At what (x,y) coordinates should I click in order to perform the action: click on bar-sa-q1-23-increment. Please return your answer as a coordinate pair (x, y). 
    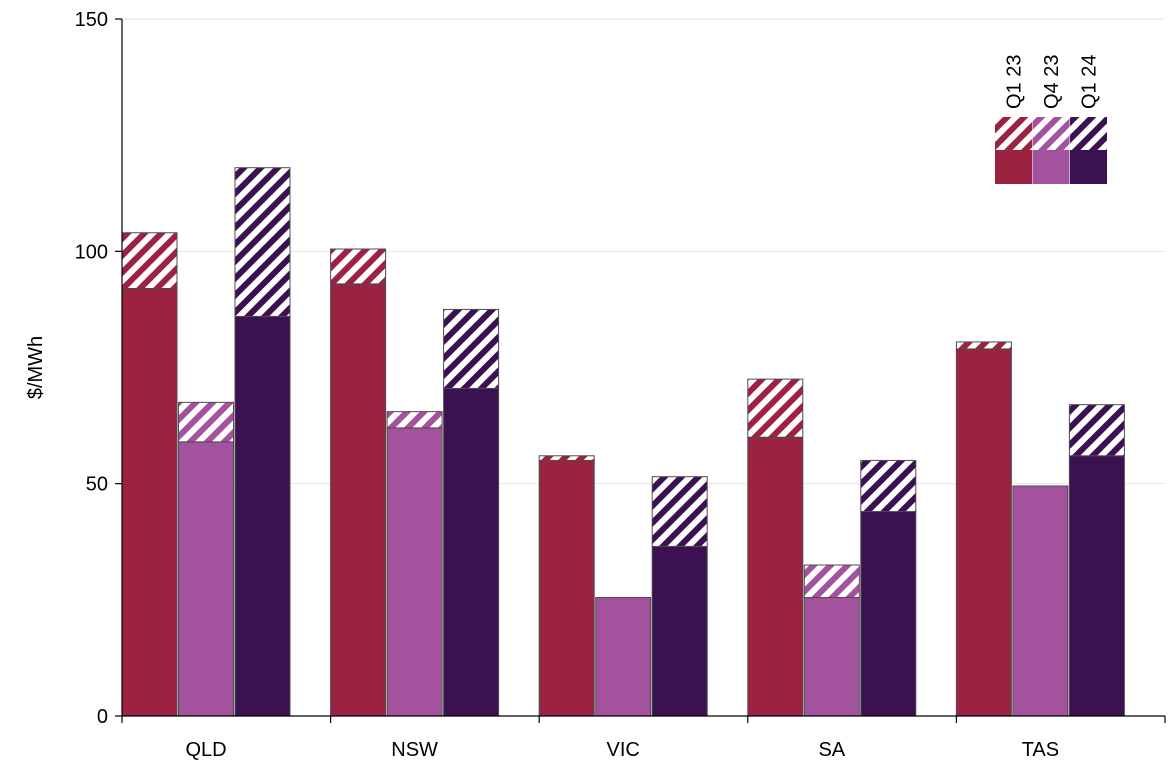
    Looking at the image, I should click on (775, 408).